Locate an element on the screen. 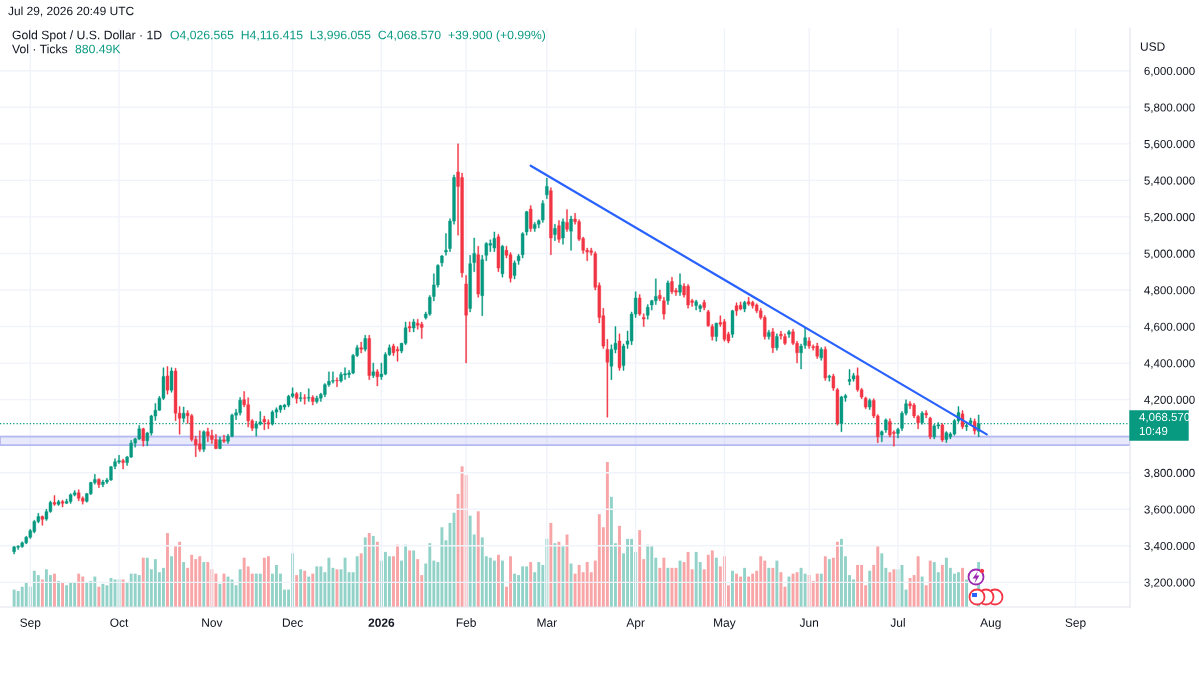 Image resolution: width=1199 pixels, height=684 pixels. annotation: L3,996.055 is located at coordinates (340, 35).